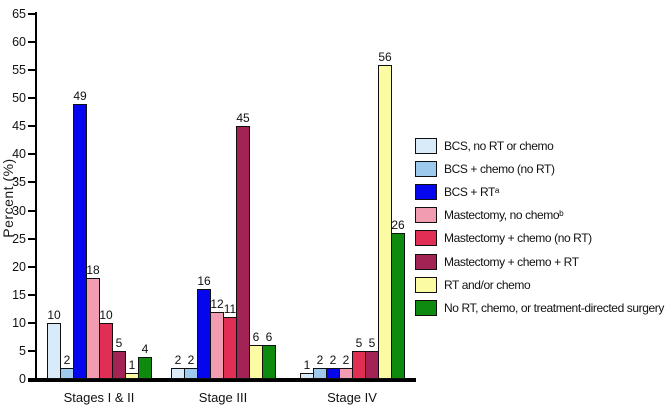 The height and width of the screenshot is (417, 671). I want to click on x-axis-line, so click(222, 380).